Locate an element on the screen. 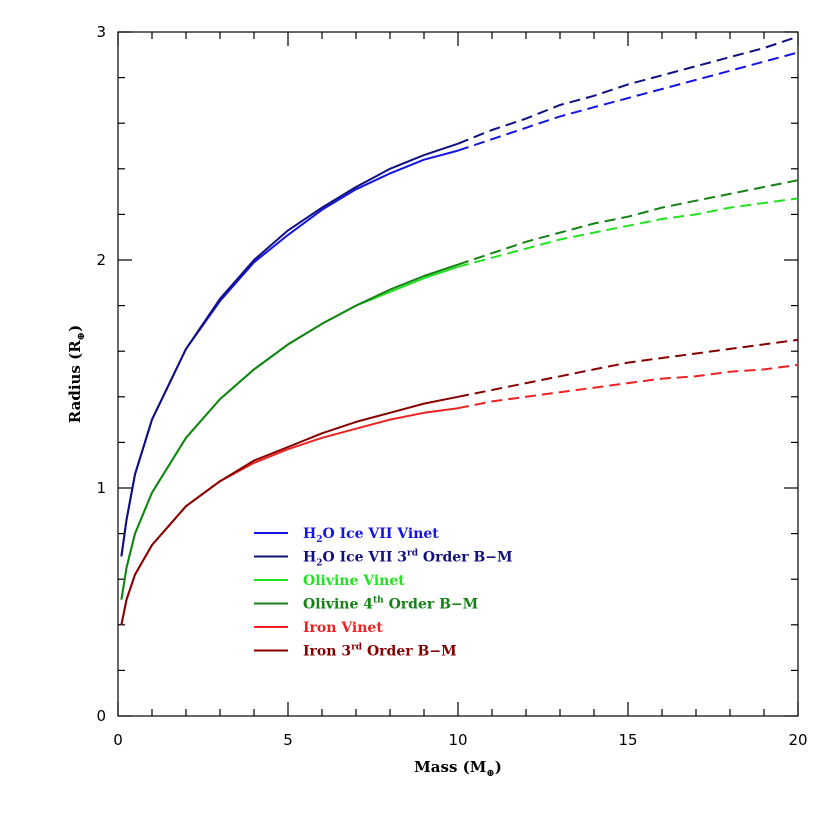 Image resolution: width=830 pixels, height=830 pixels. y-axis-label-open-paren: ( is located at coordinates (75, 359).